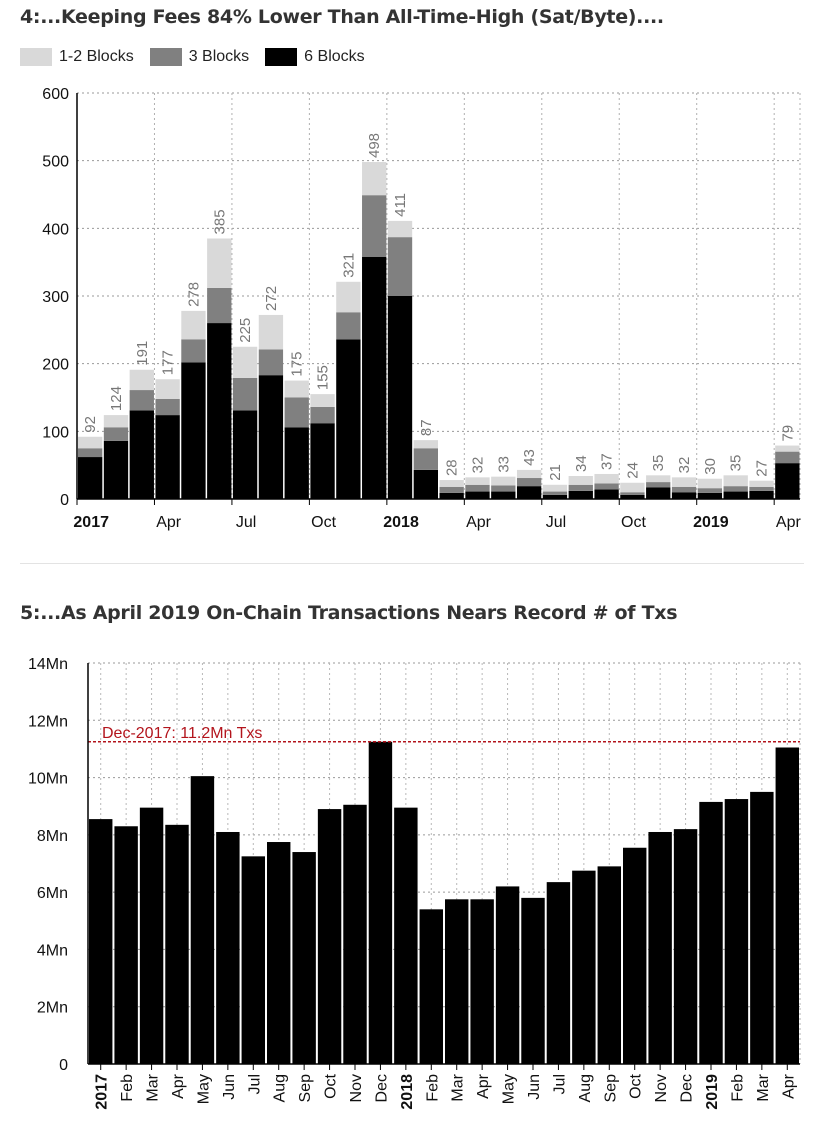 Image resolution: width=818 pixels, height=1132 pixels. What do you see at coordinates (199, 57) in the screenshot?
I see `legend-item-3-blocks: 3 Blocks` at bounding box center [199, 57].